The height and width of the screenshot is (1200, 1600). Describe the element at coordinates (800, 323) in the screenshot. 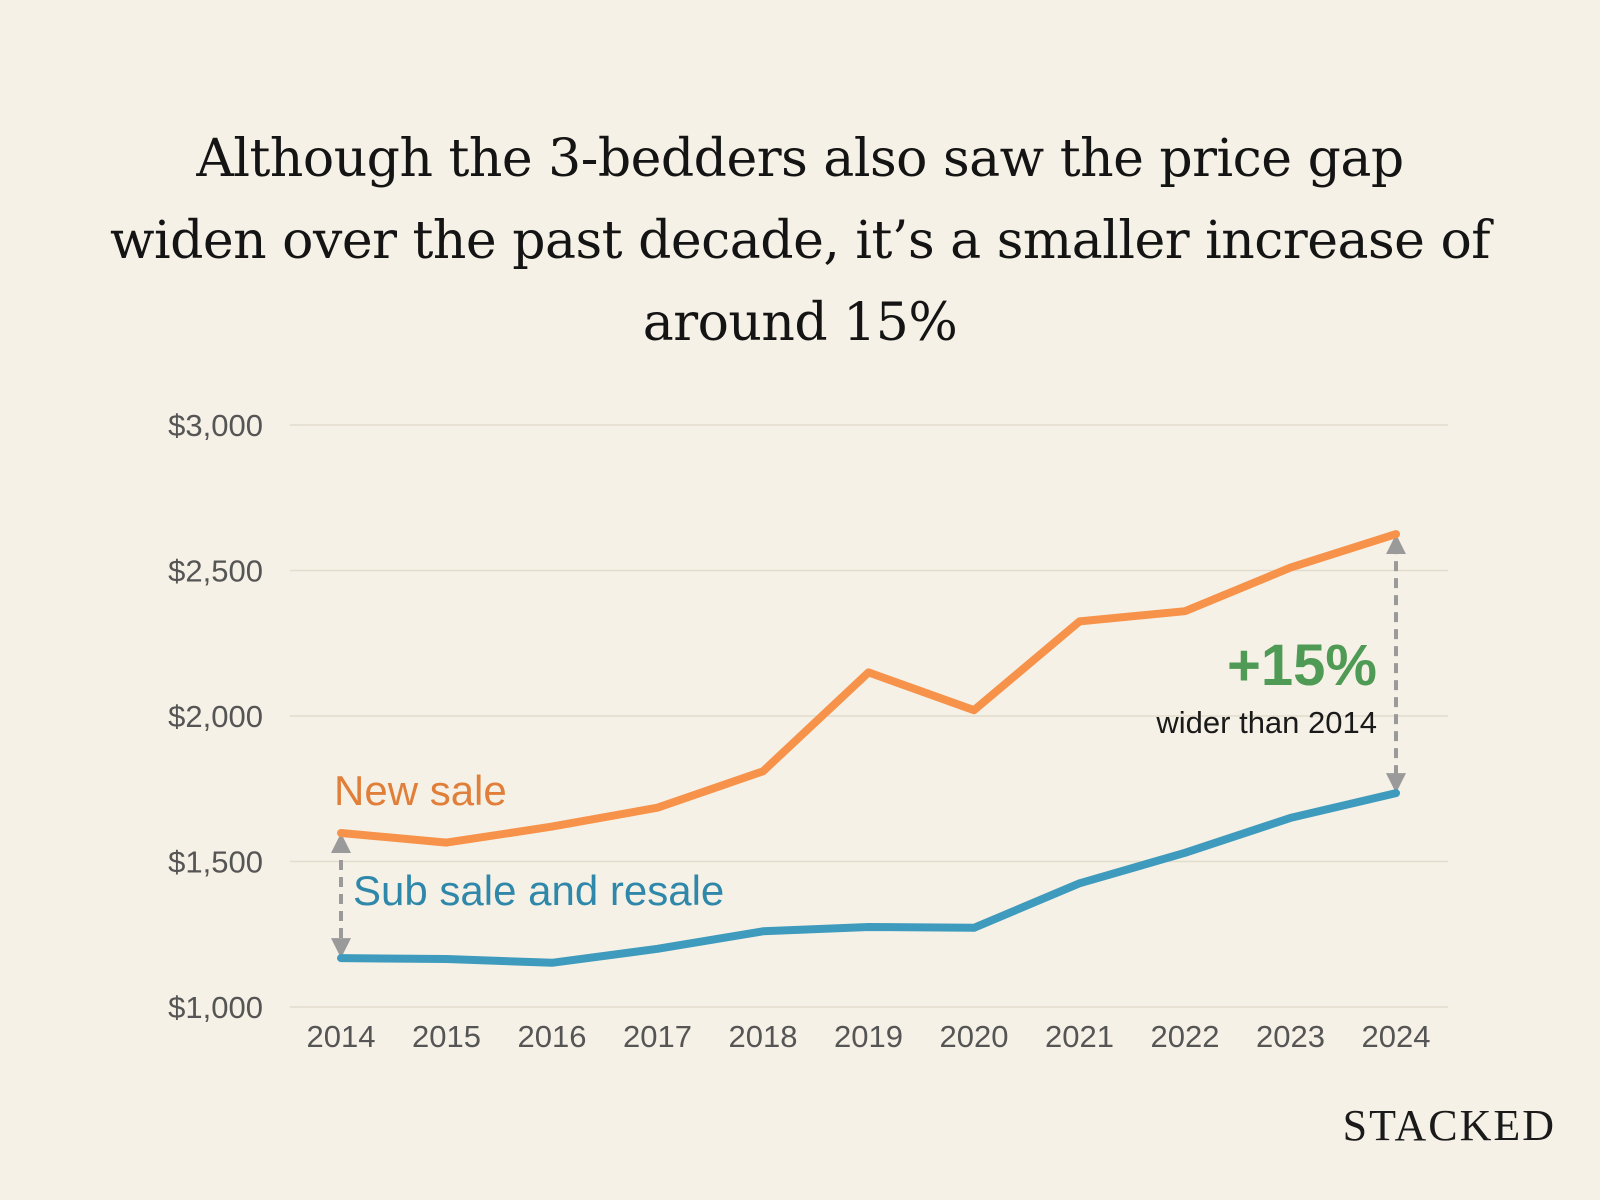

I see `title-line-3: around 15%` at that location.